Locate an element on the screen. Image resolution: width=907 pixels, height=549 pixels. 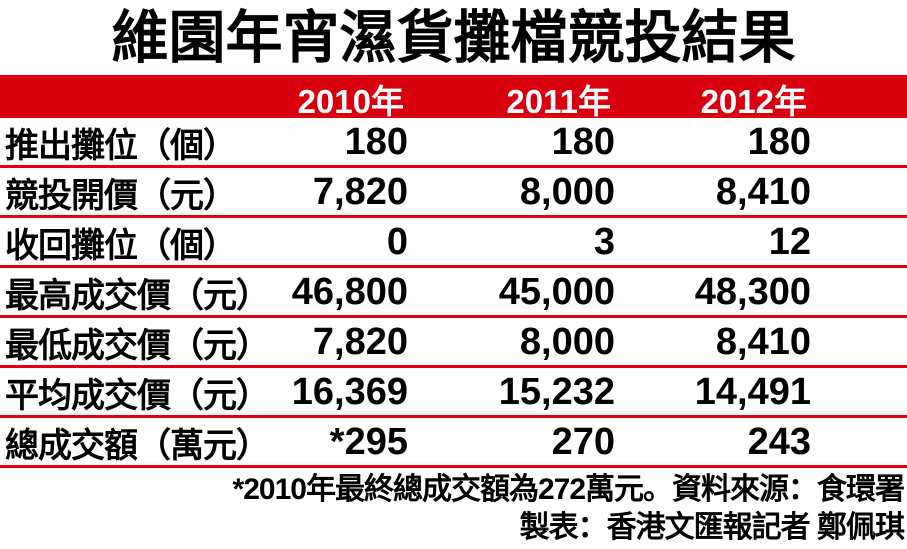
table-row: 最低成交價（元） 7,820 8,000 8,410 is located at coordinates (453, 343).